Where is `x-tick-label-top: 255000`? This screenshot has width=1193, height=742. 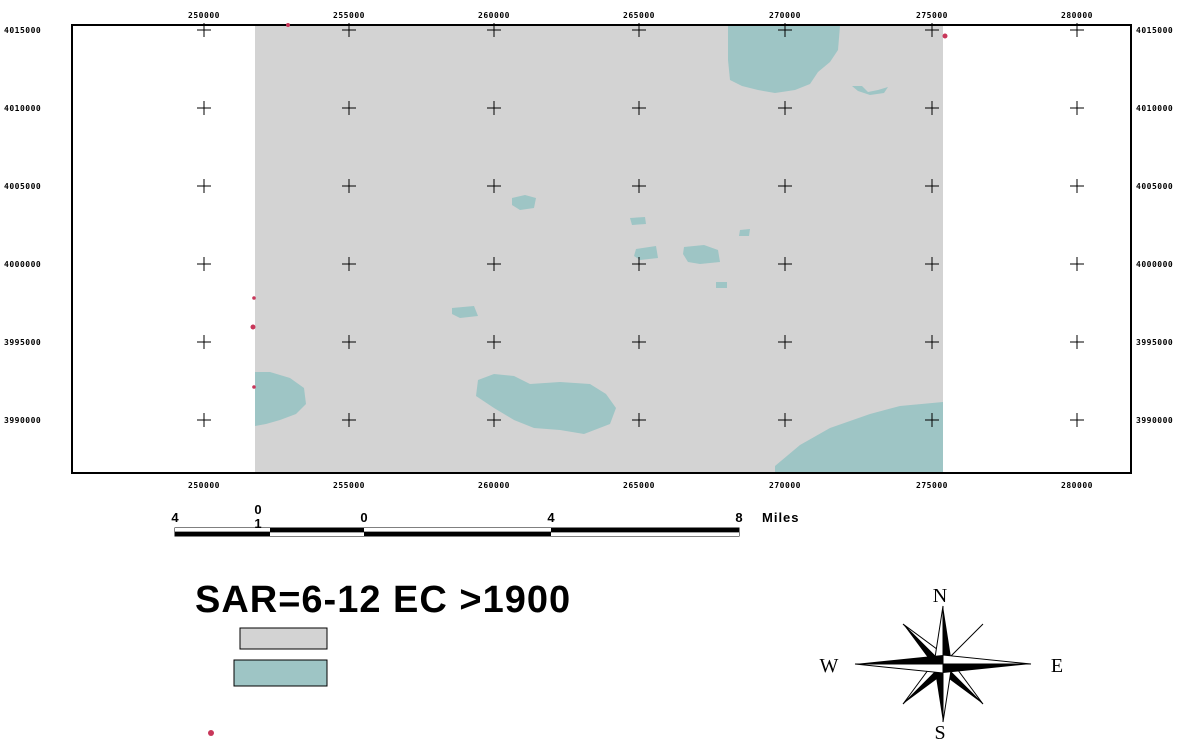
x-tick-label-top: 255000 is located at coordinates (349, 15).